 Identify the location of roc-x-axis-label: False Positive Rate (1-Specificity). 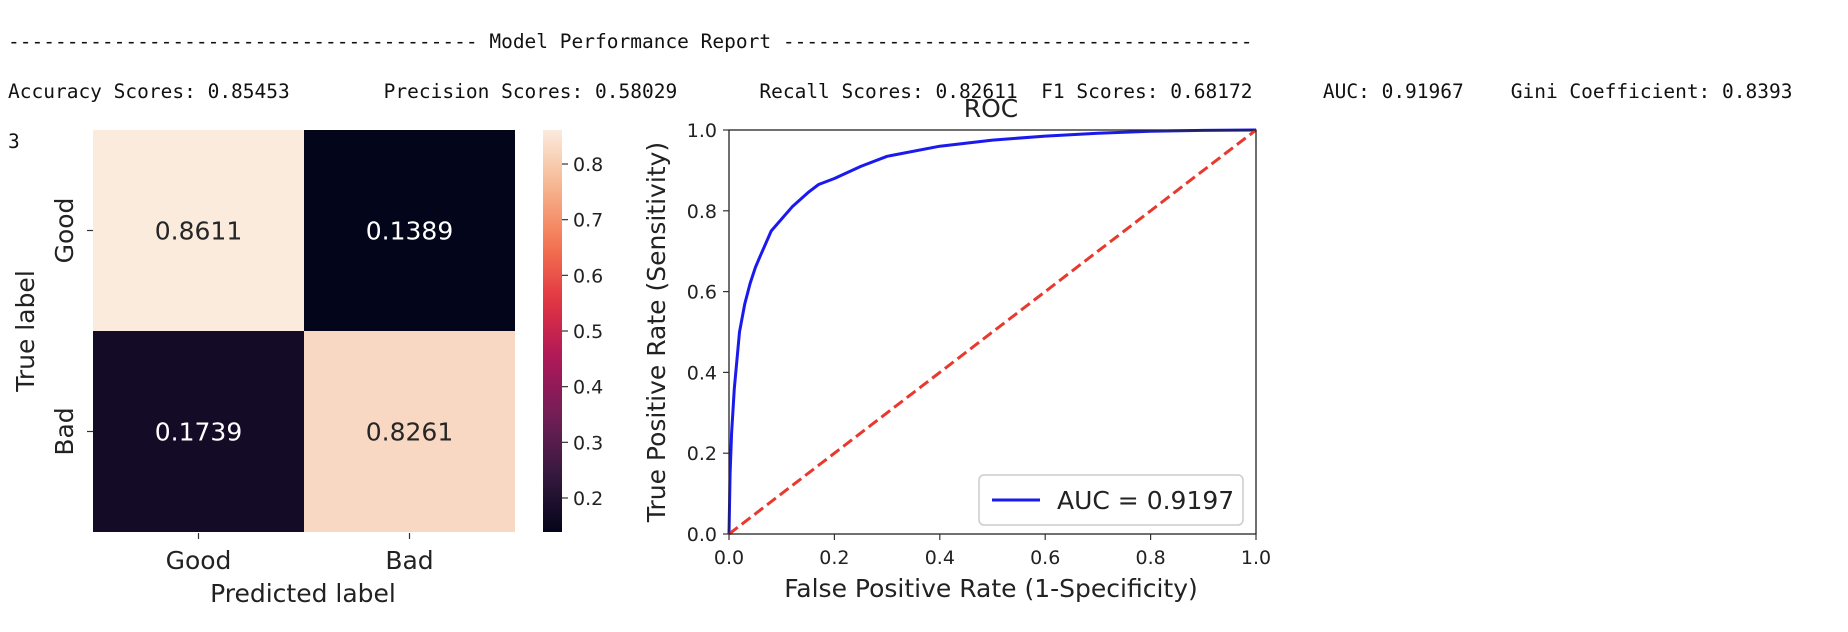
(991, 588).